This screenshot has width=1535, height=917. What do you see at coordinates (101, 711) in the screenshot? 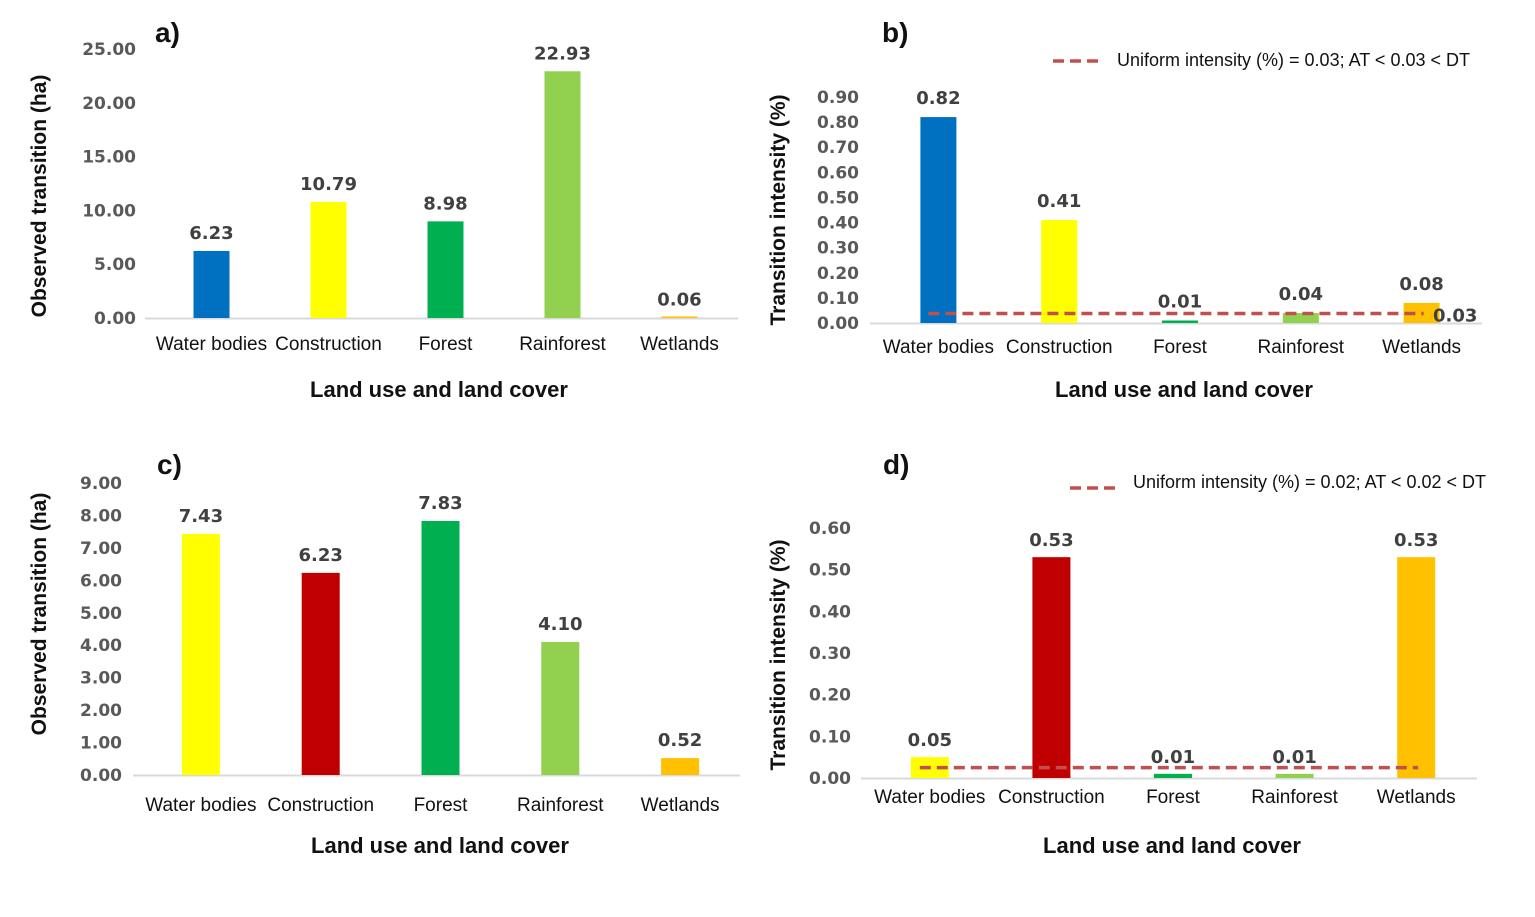
I see `y-tick-label: 2.00` at bounding box center [101, 711].